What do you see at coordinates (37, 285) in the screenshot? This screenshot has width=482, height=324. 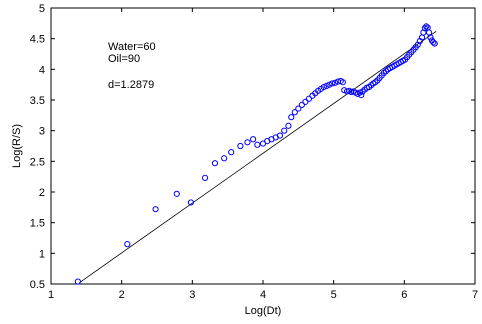 I see `y-tick-label-0: 0.5` at bounding box center [37, 285].